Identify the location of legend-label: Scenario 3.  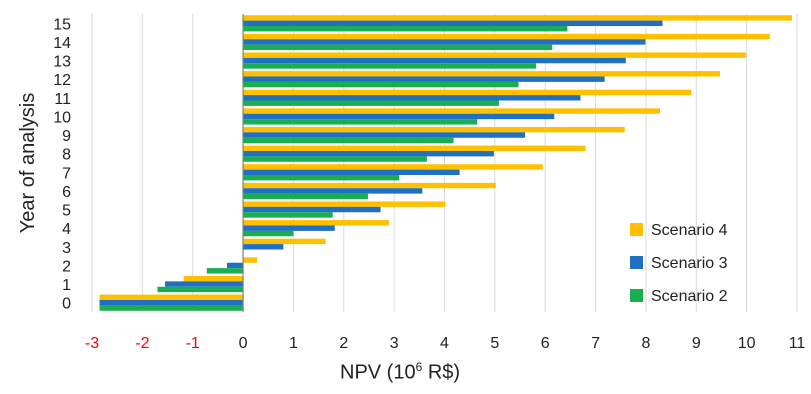
(689, 263).